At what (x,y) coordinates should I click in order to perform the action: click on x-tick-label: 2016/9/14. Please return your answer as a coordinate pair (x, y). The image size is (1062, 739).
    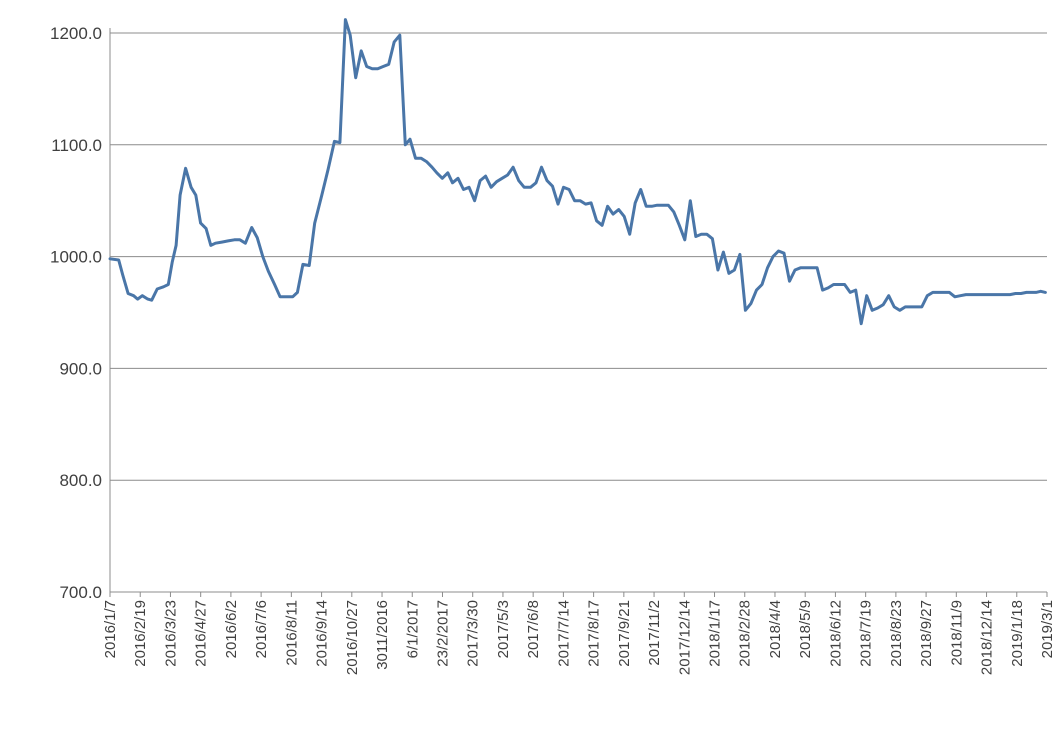
    Looking at the image, I should click on (322, 633).